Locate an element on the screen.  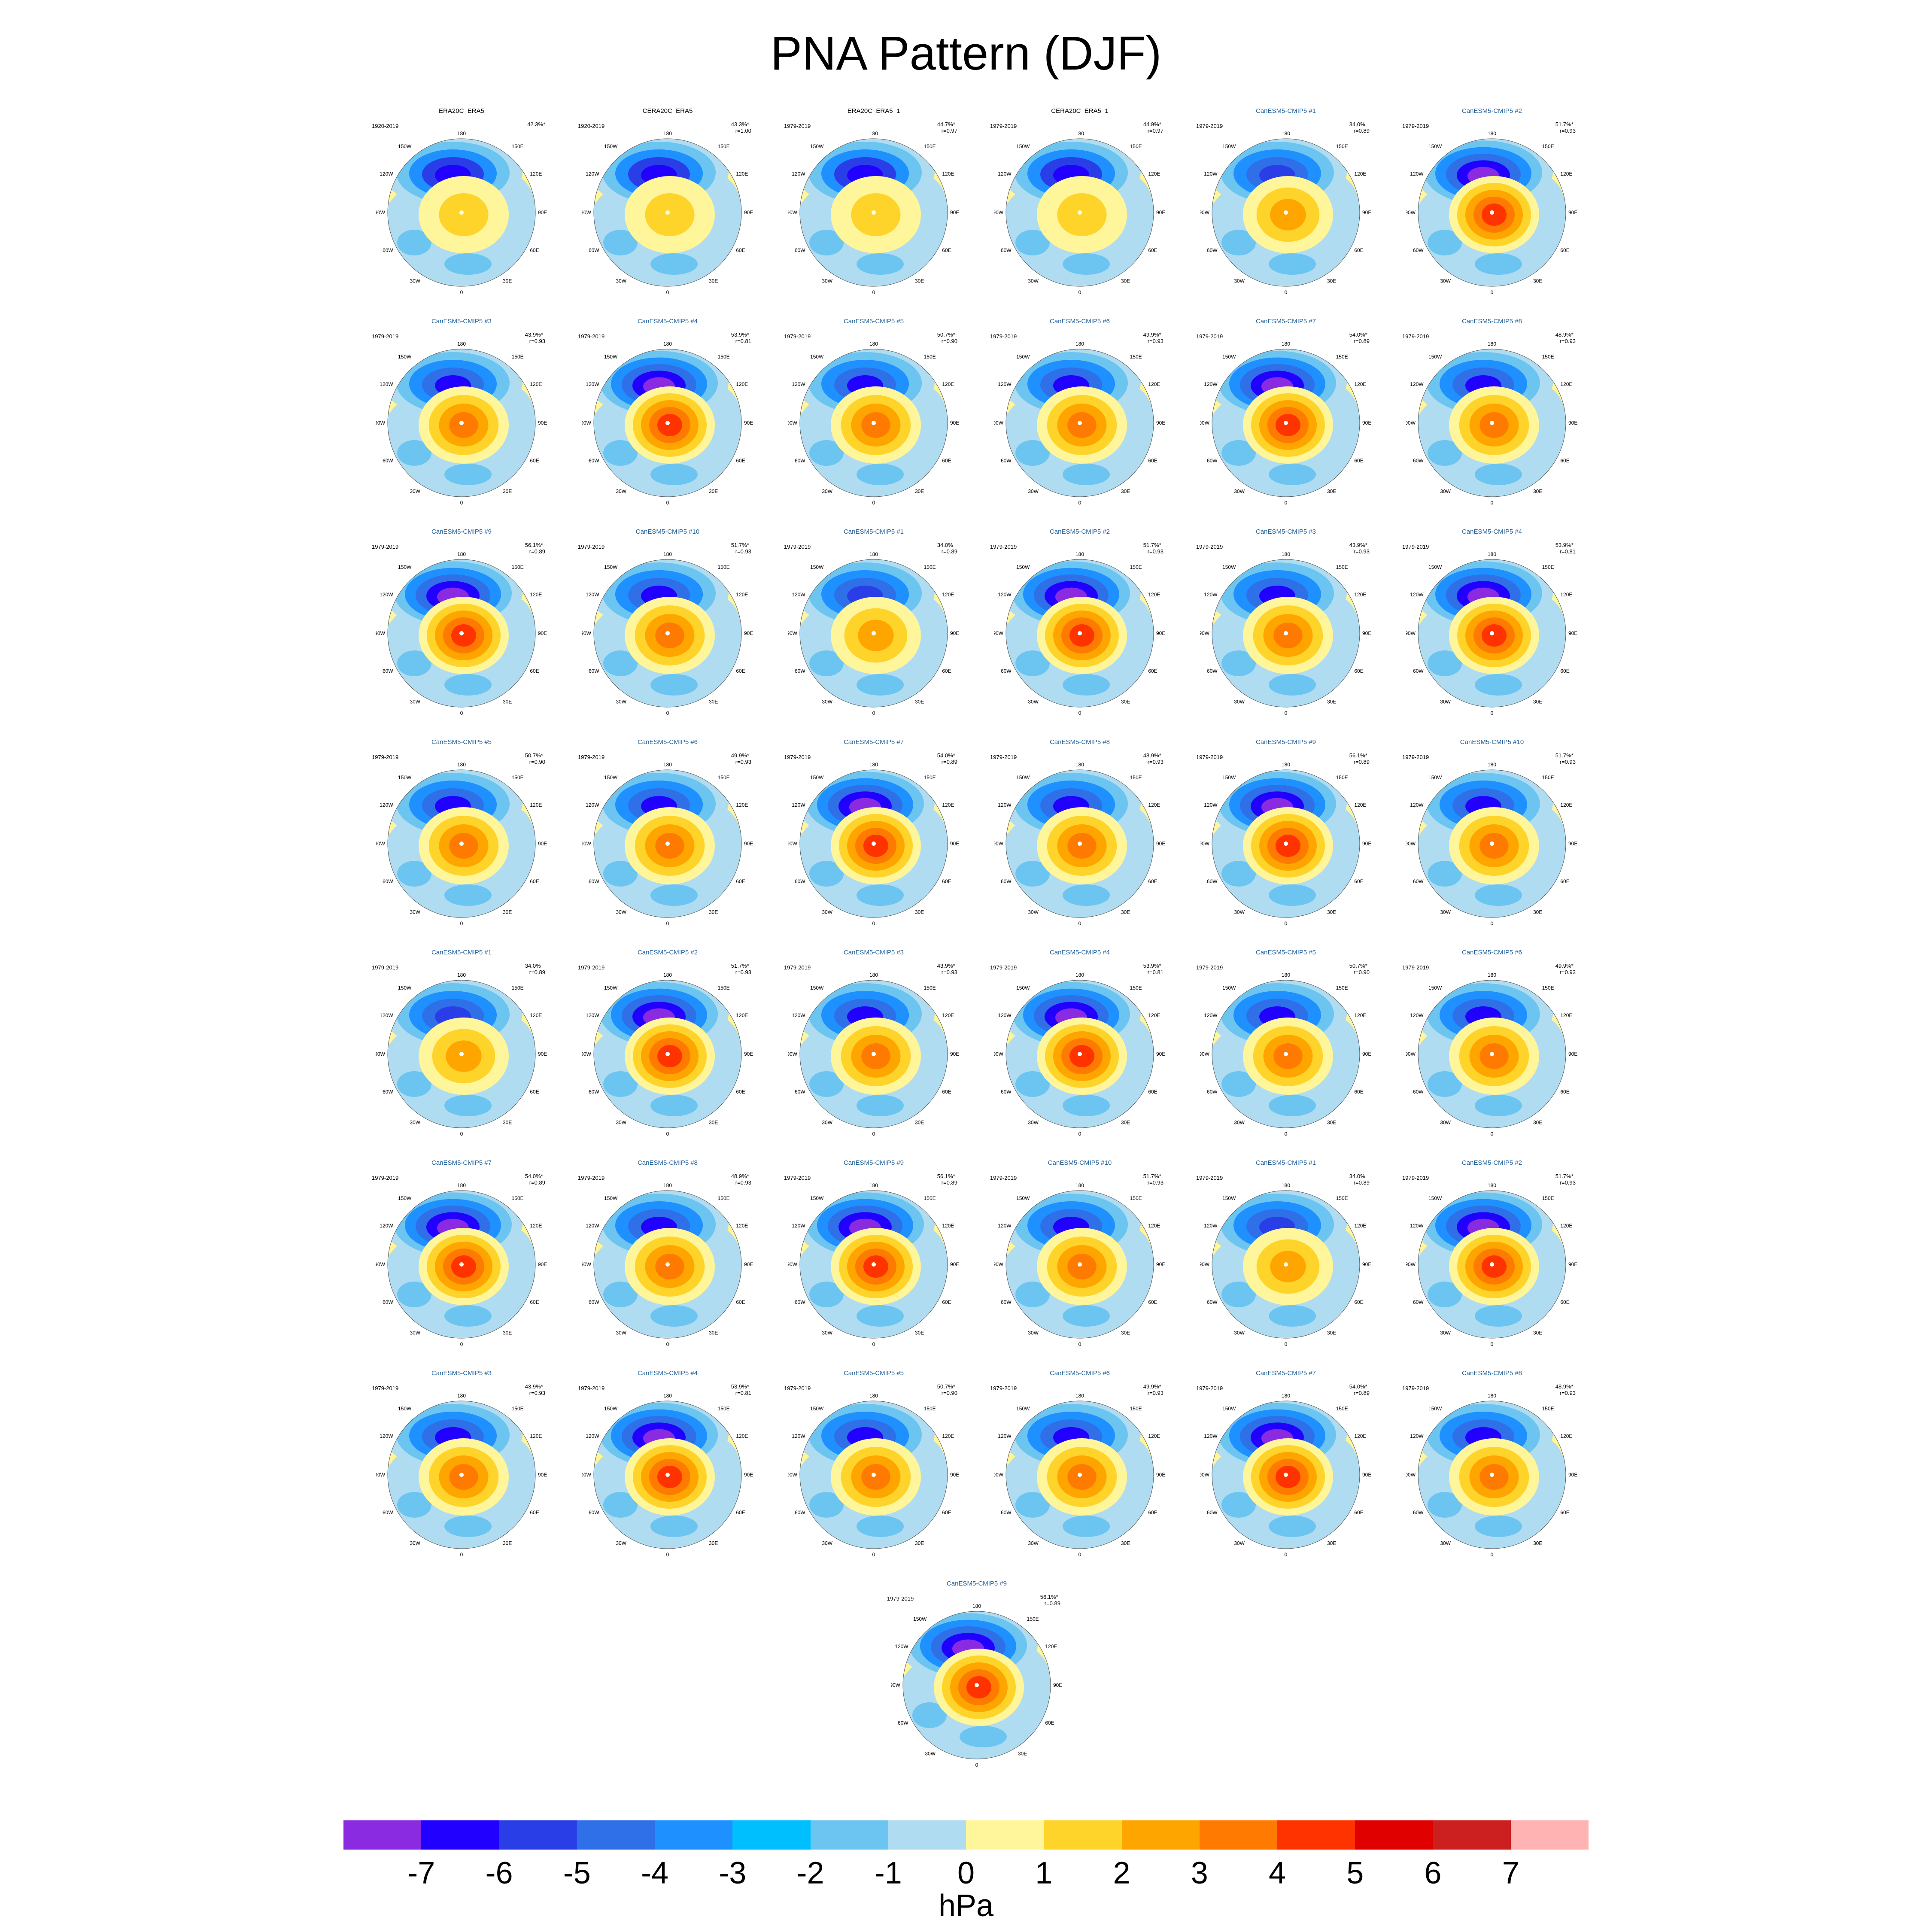
longitude-label: 60W is located at coordinates (1213, 881).